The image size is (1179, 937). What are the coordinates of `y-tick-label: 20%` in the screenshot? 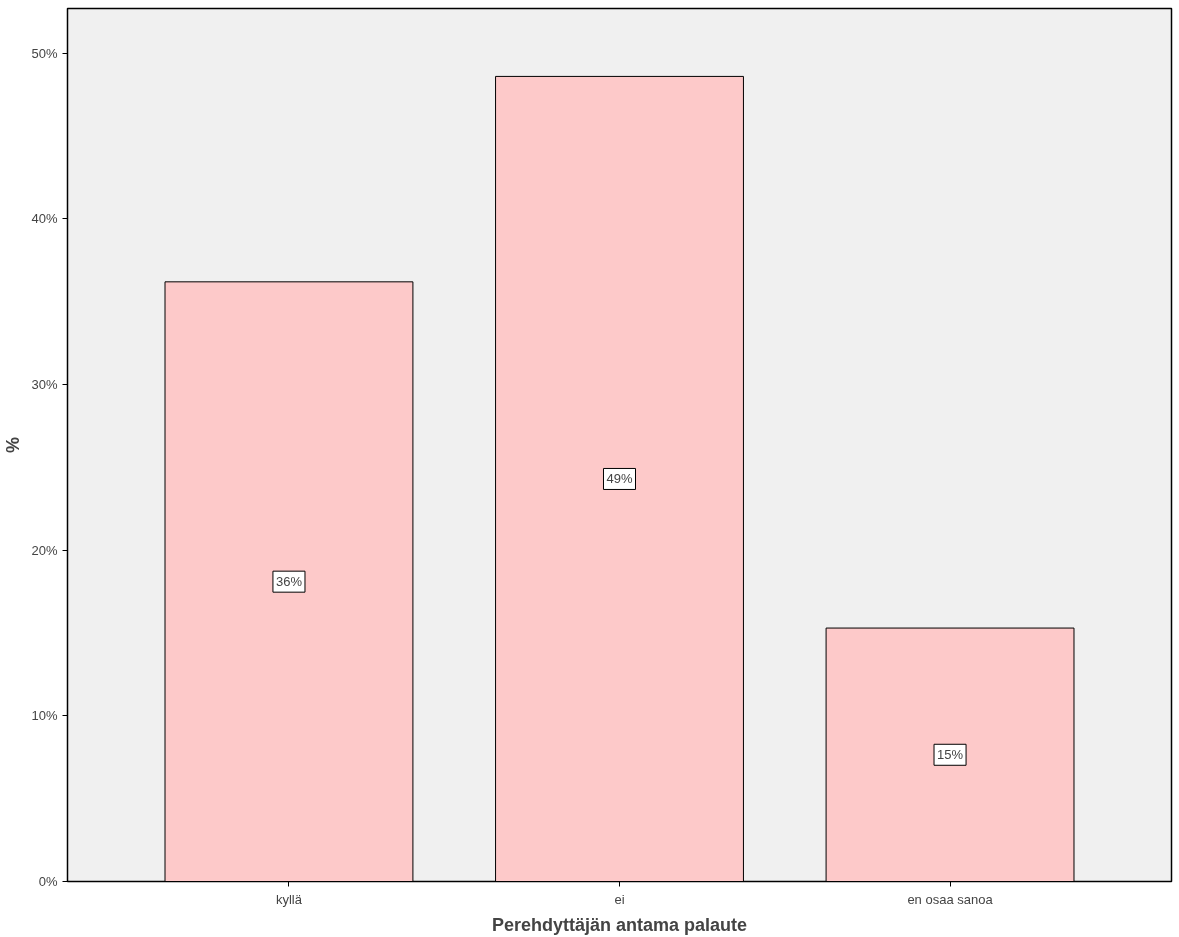 It's located at (44, 550).